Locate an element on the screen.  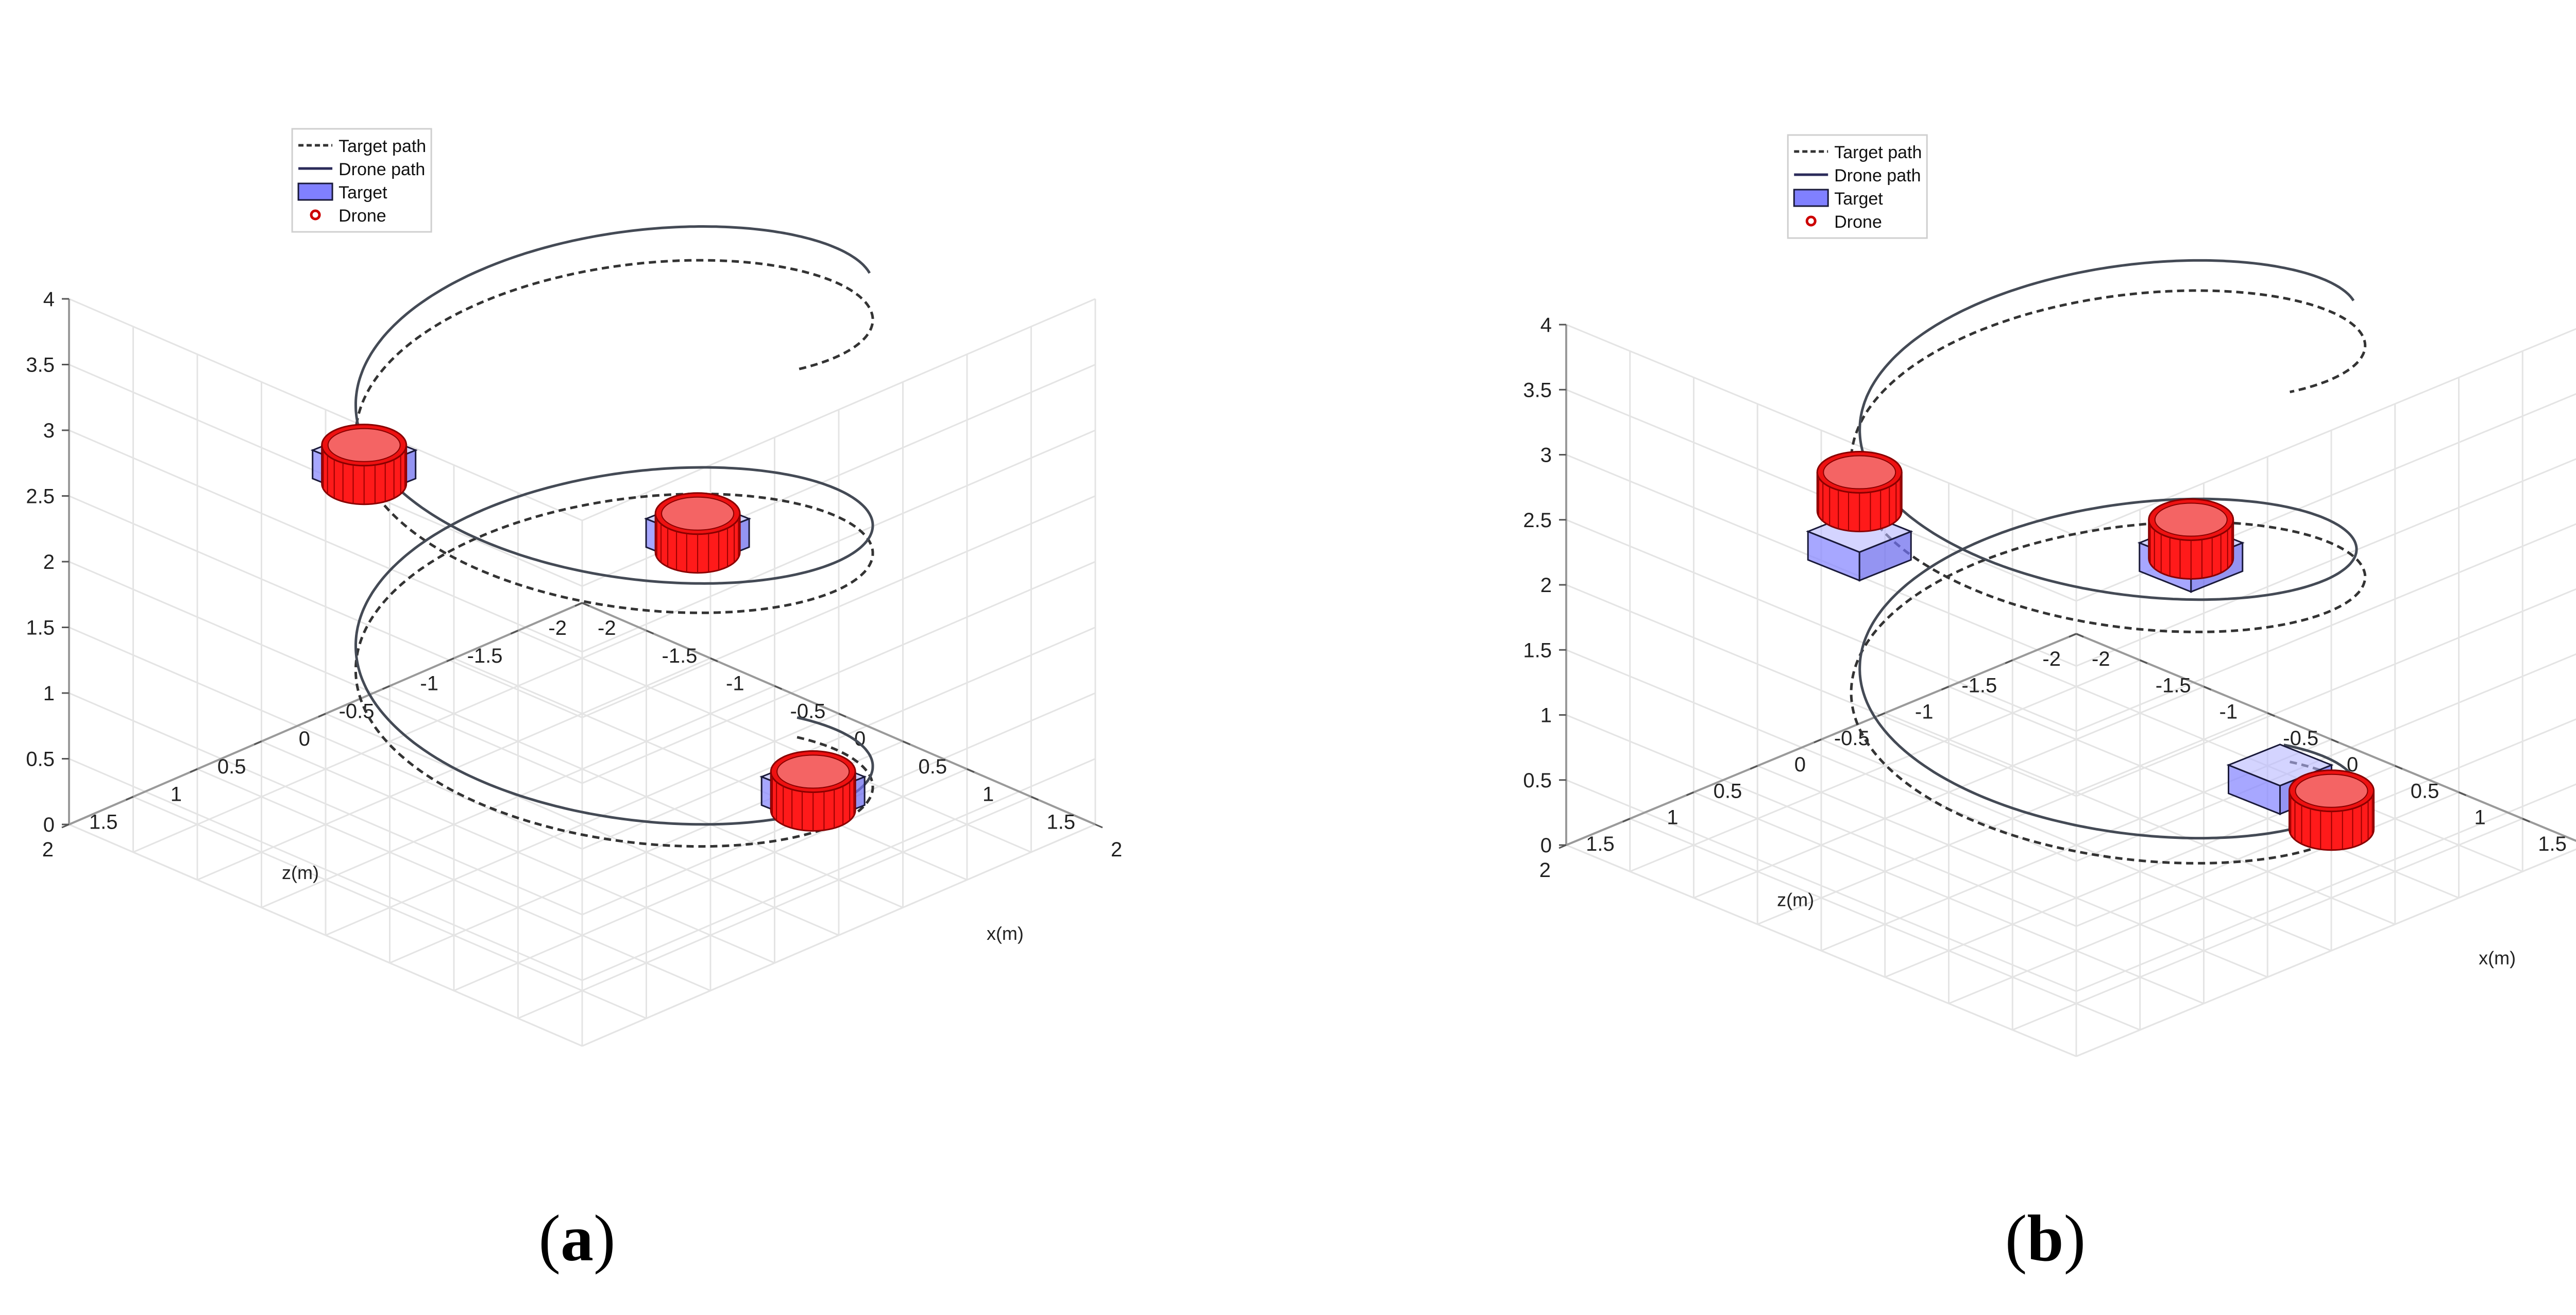
y-tick-label: 0 is located at coordinates (305, 739).